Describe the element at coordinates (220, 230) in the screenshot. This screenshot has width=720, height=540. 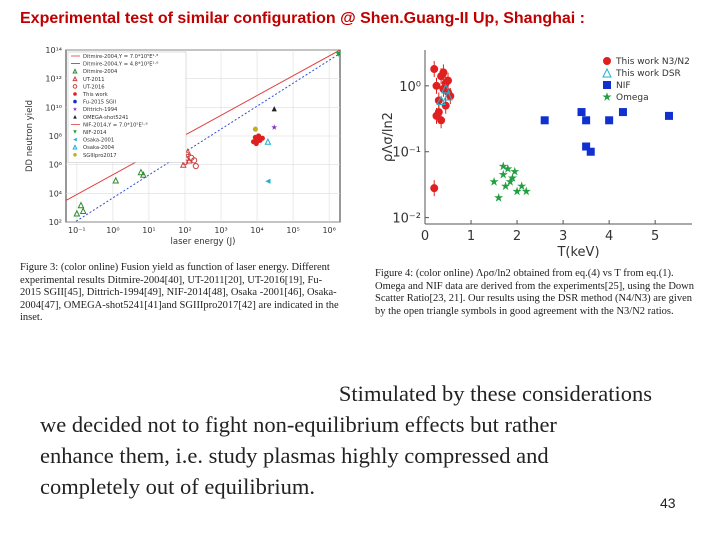
I see `x-tick-label: 10³` at that location.